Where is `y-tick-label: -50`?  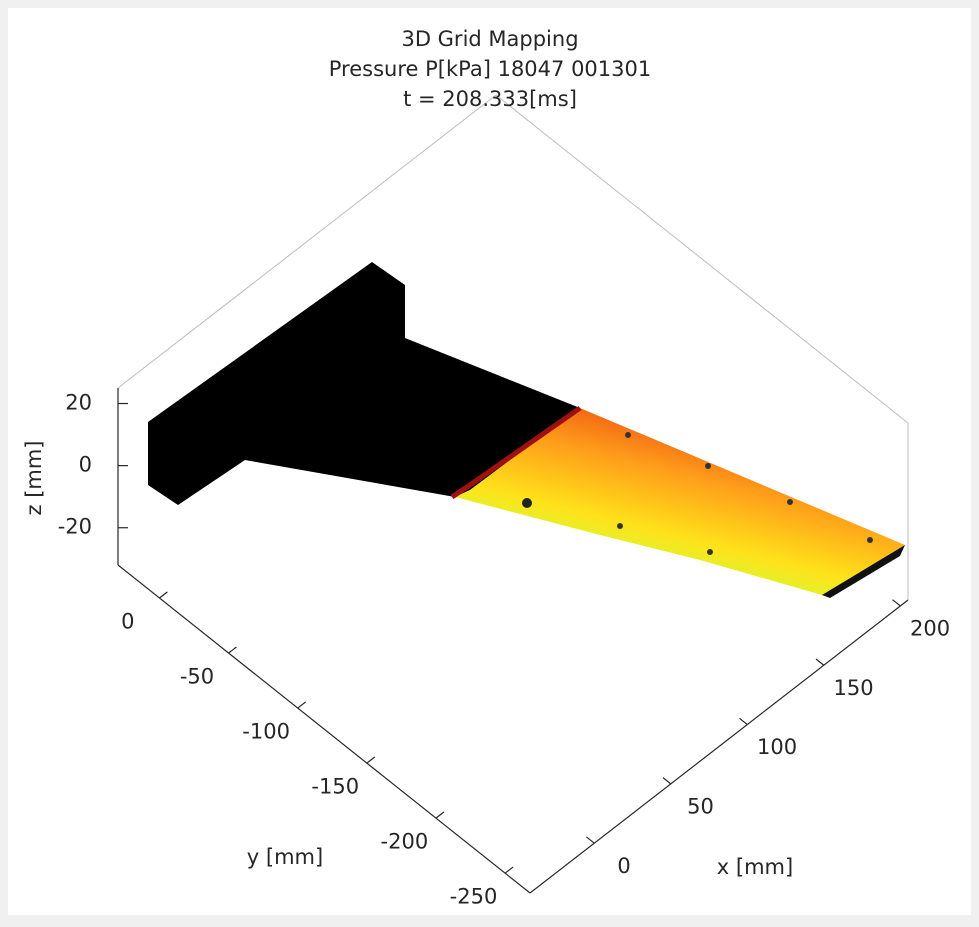 y-tick-label: -50 is located at coordinates (197, 677).